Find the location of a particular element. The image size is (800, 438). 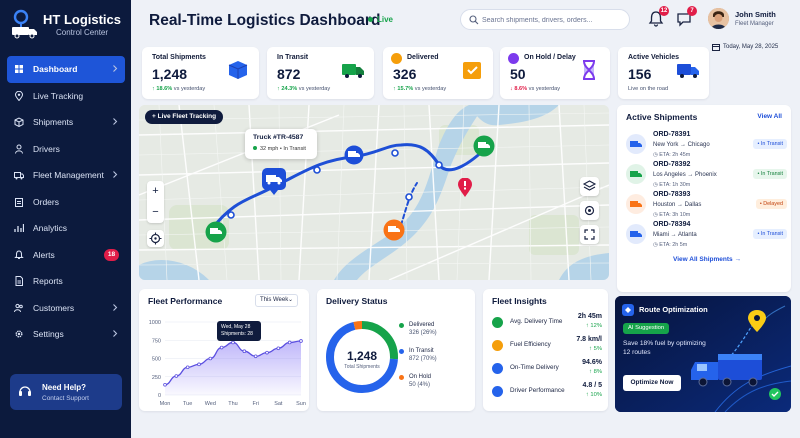

truck-icon is located at coordinates (636, 174).